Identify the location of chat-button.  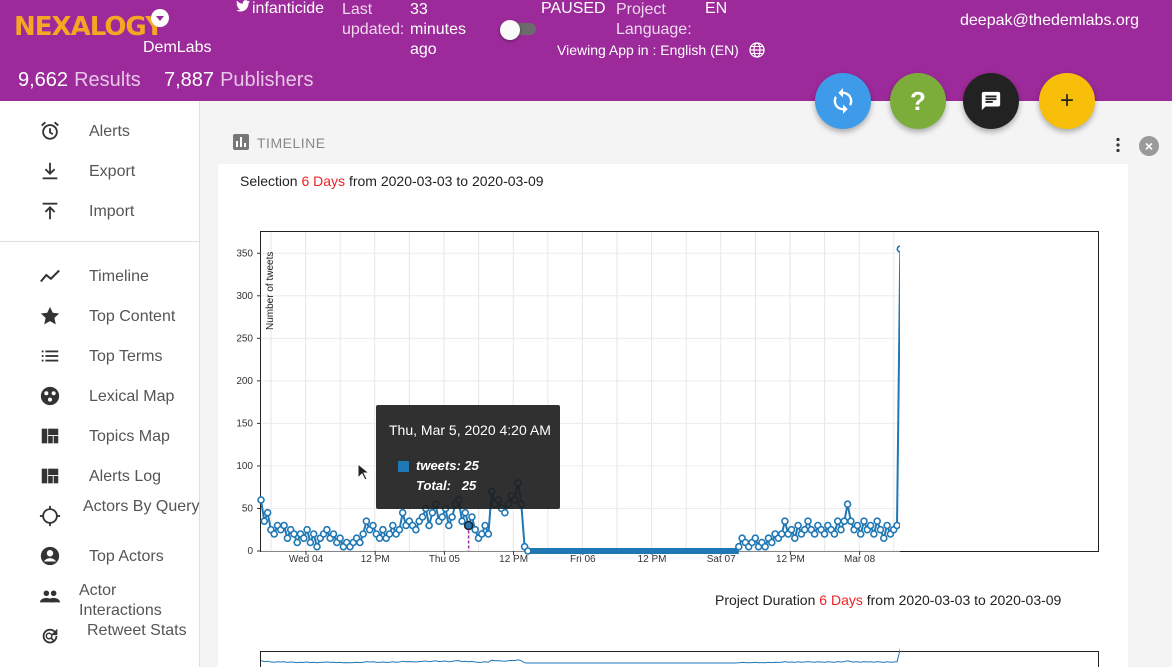
(991, 101).